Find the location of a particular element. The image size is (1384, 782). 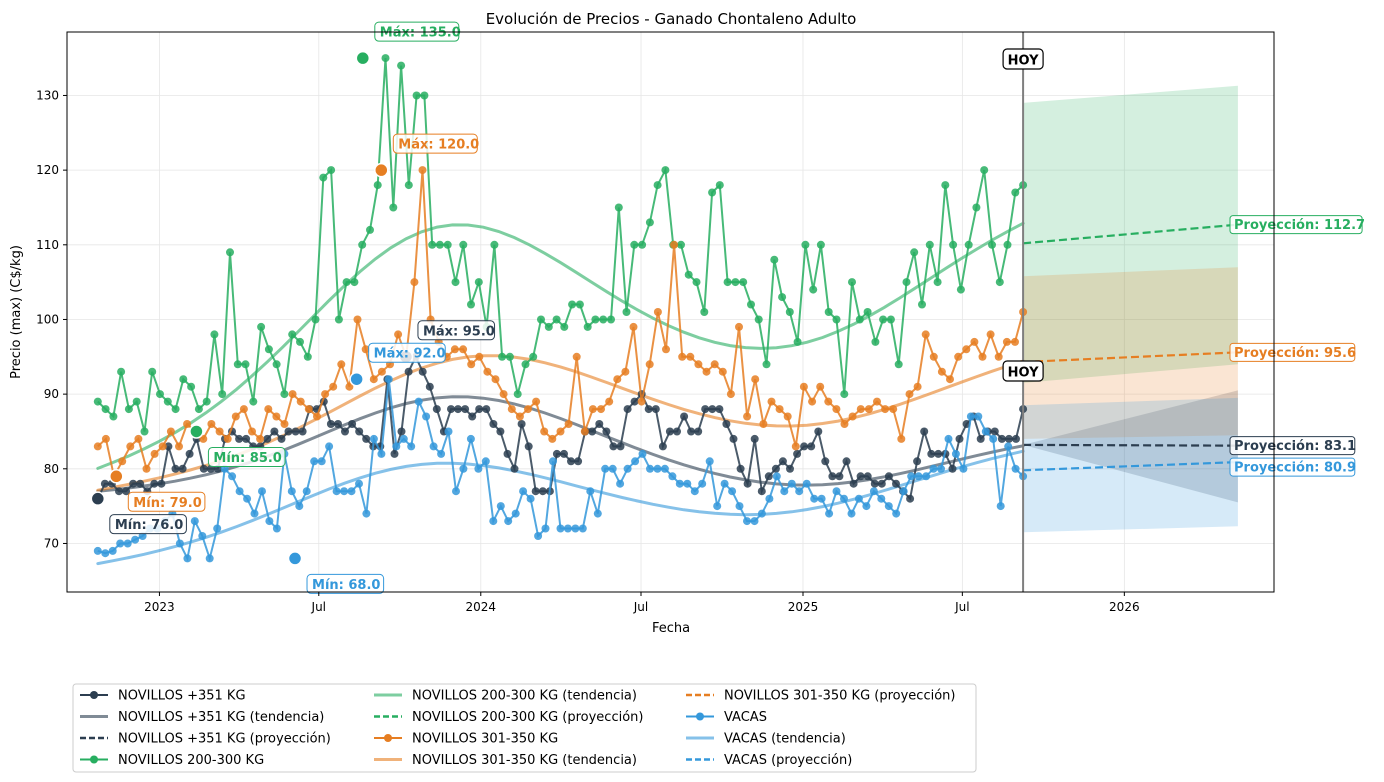

min-label-text: Mín: 85.0 is located at coordinates (247, 458).